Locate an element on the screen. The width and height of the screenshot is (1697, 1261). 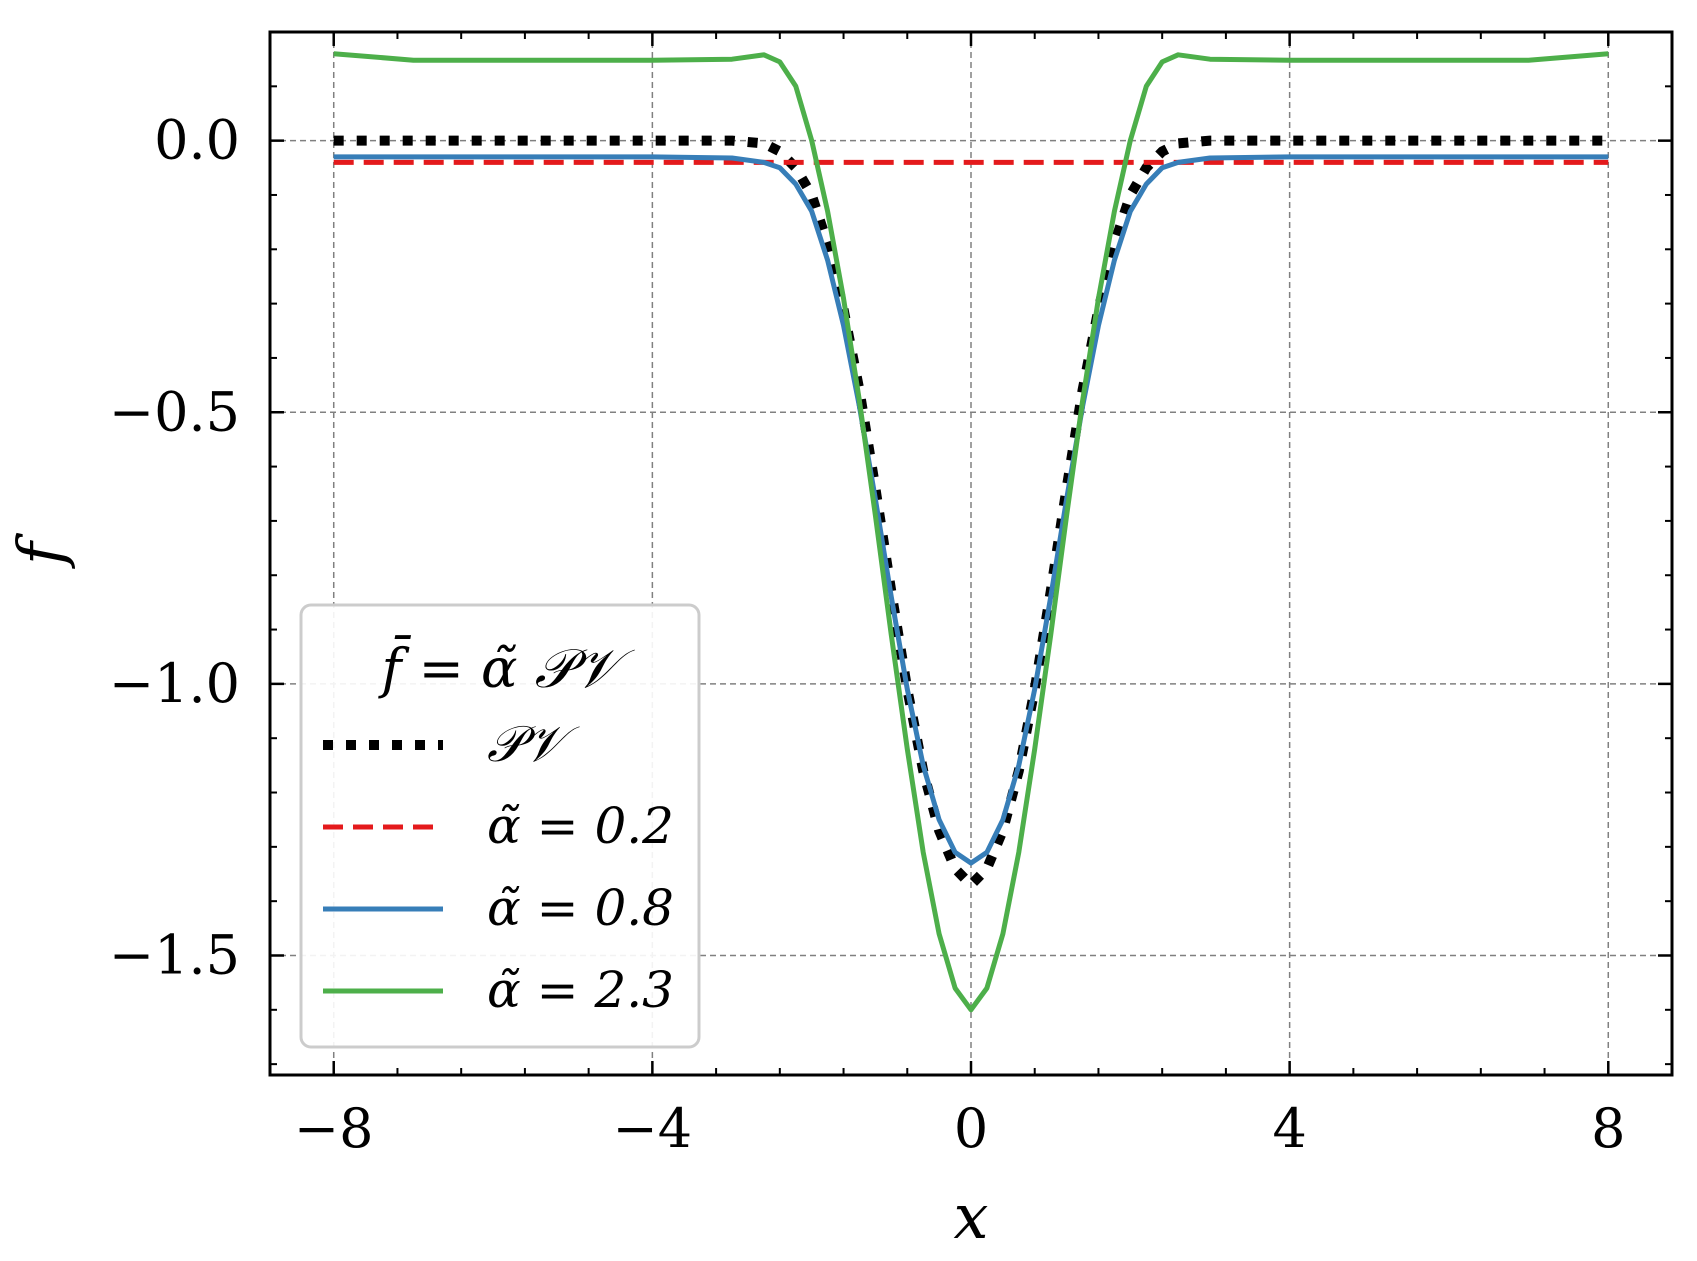
x-tick-label: 8 is located at coordinates (1608, 1128).